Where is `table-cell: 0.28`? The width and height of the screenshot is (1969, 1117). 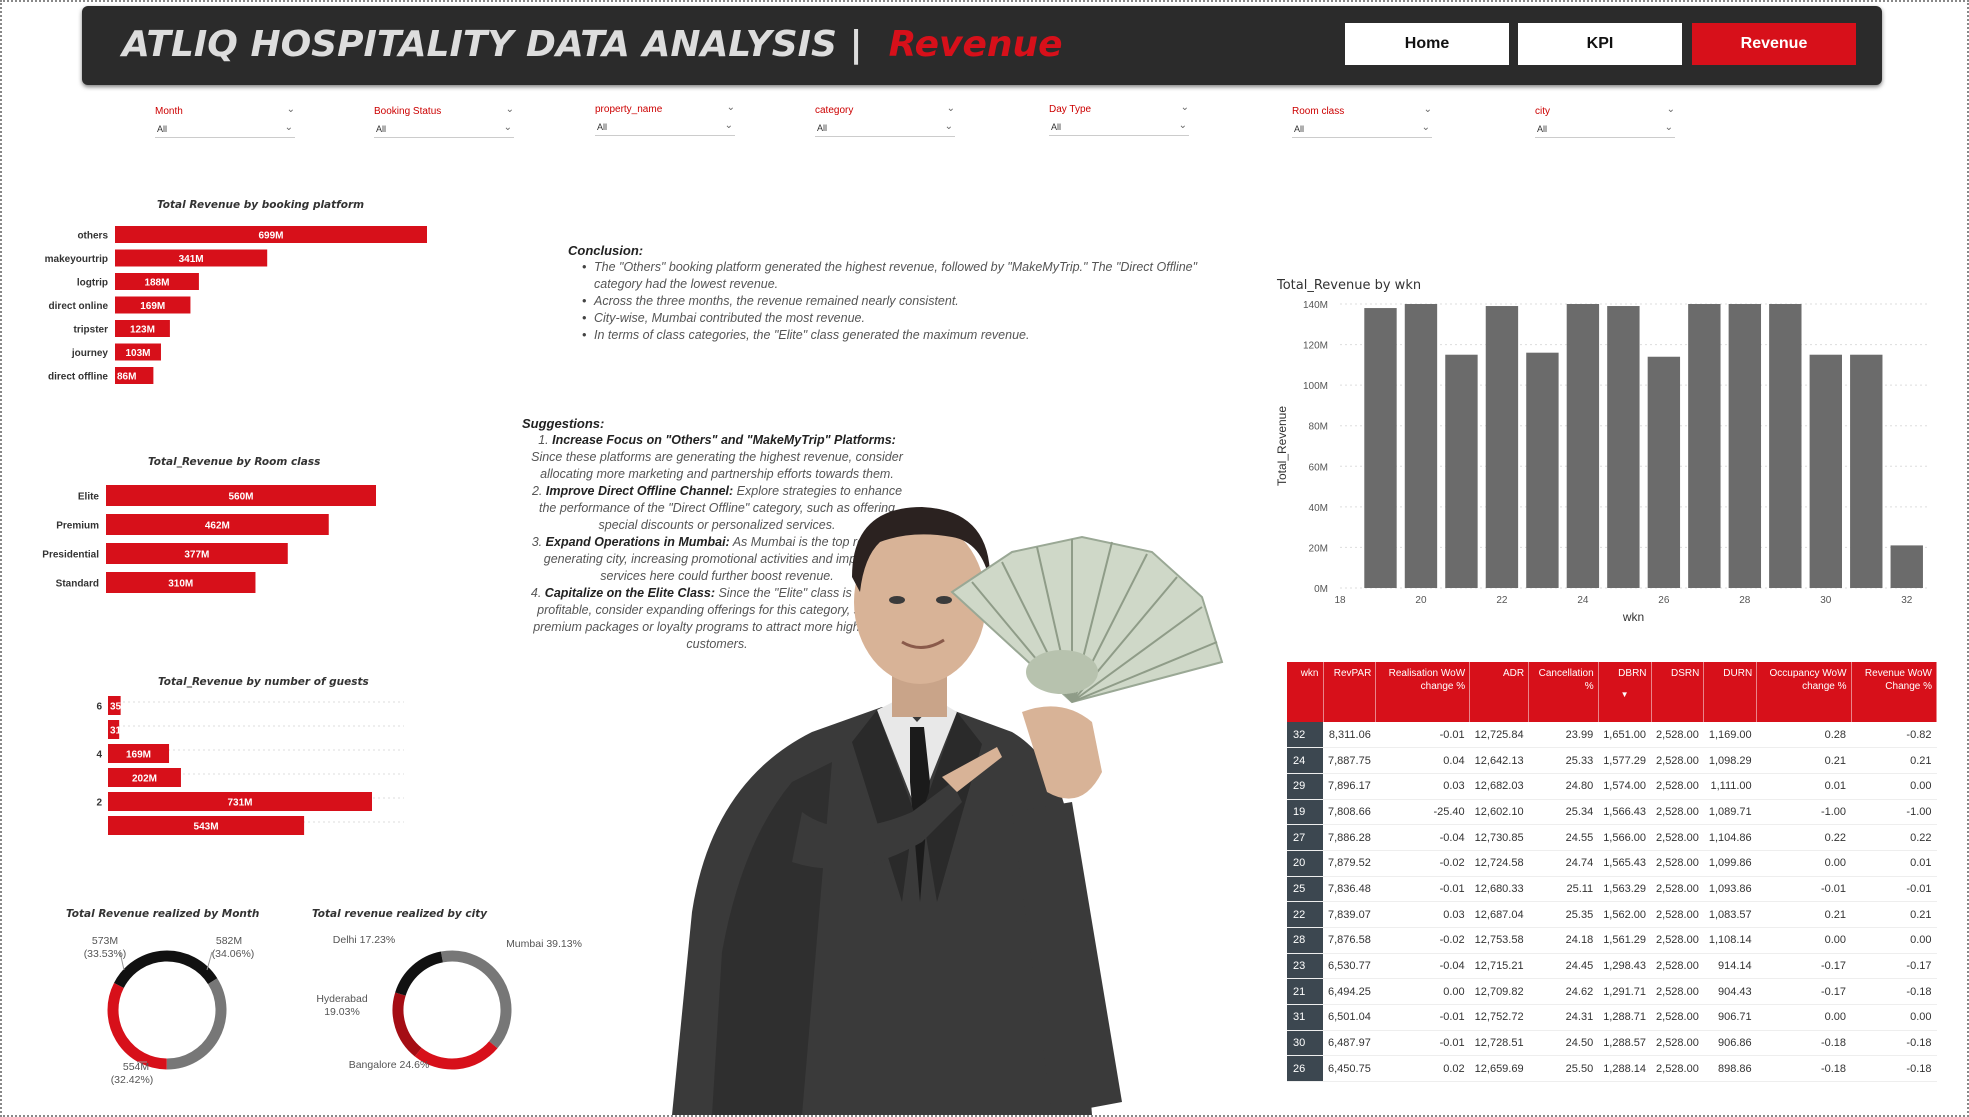
table-cell: 0.28 is located at coordinates (1804, 735).